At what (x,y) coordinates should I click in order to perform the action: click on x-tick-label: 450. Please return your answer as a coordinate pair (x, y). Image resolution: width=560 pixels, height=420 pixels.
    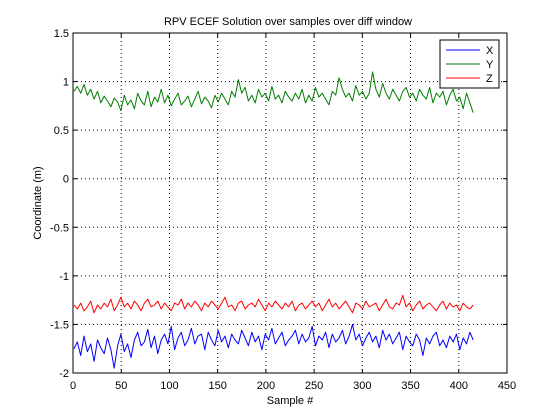
    Looking at the image, I should click on (507, 386).